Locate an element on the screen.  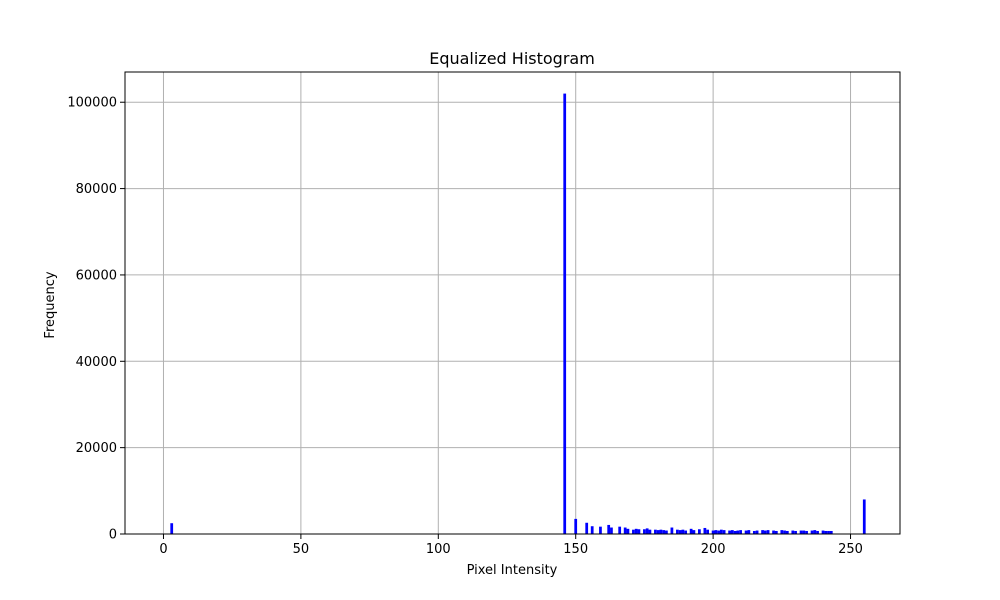
x-axis-label: Pixel Intensity is located at coordinates (512, 570).